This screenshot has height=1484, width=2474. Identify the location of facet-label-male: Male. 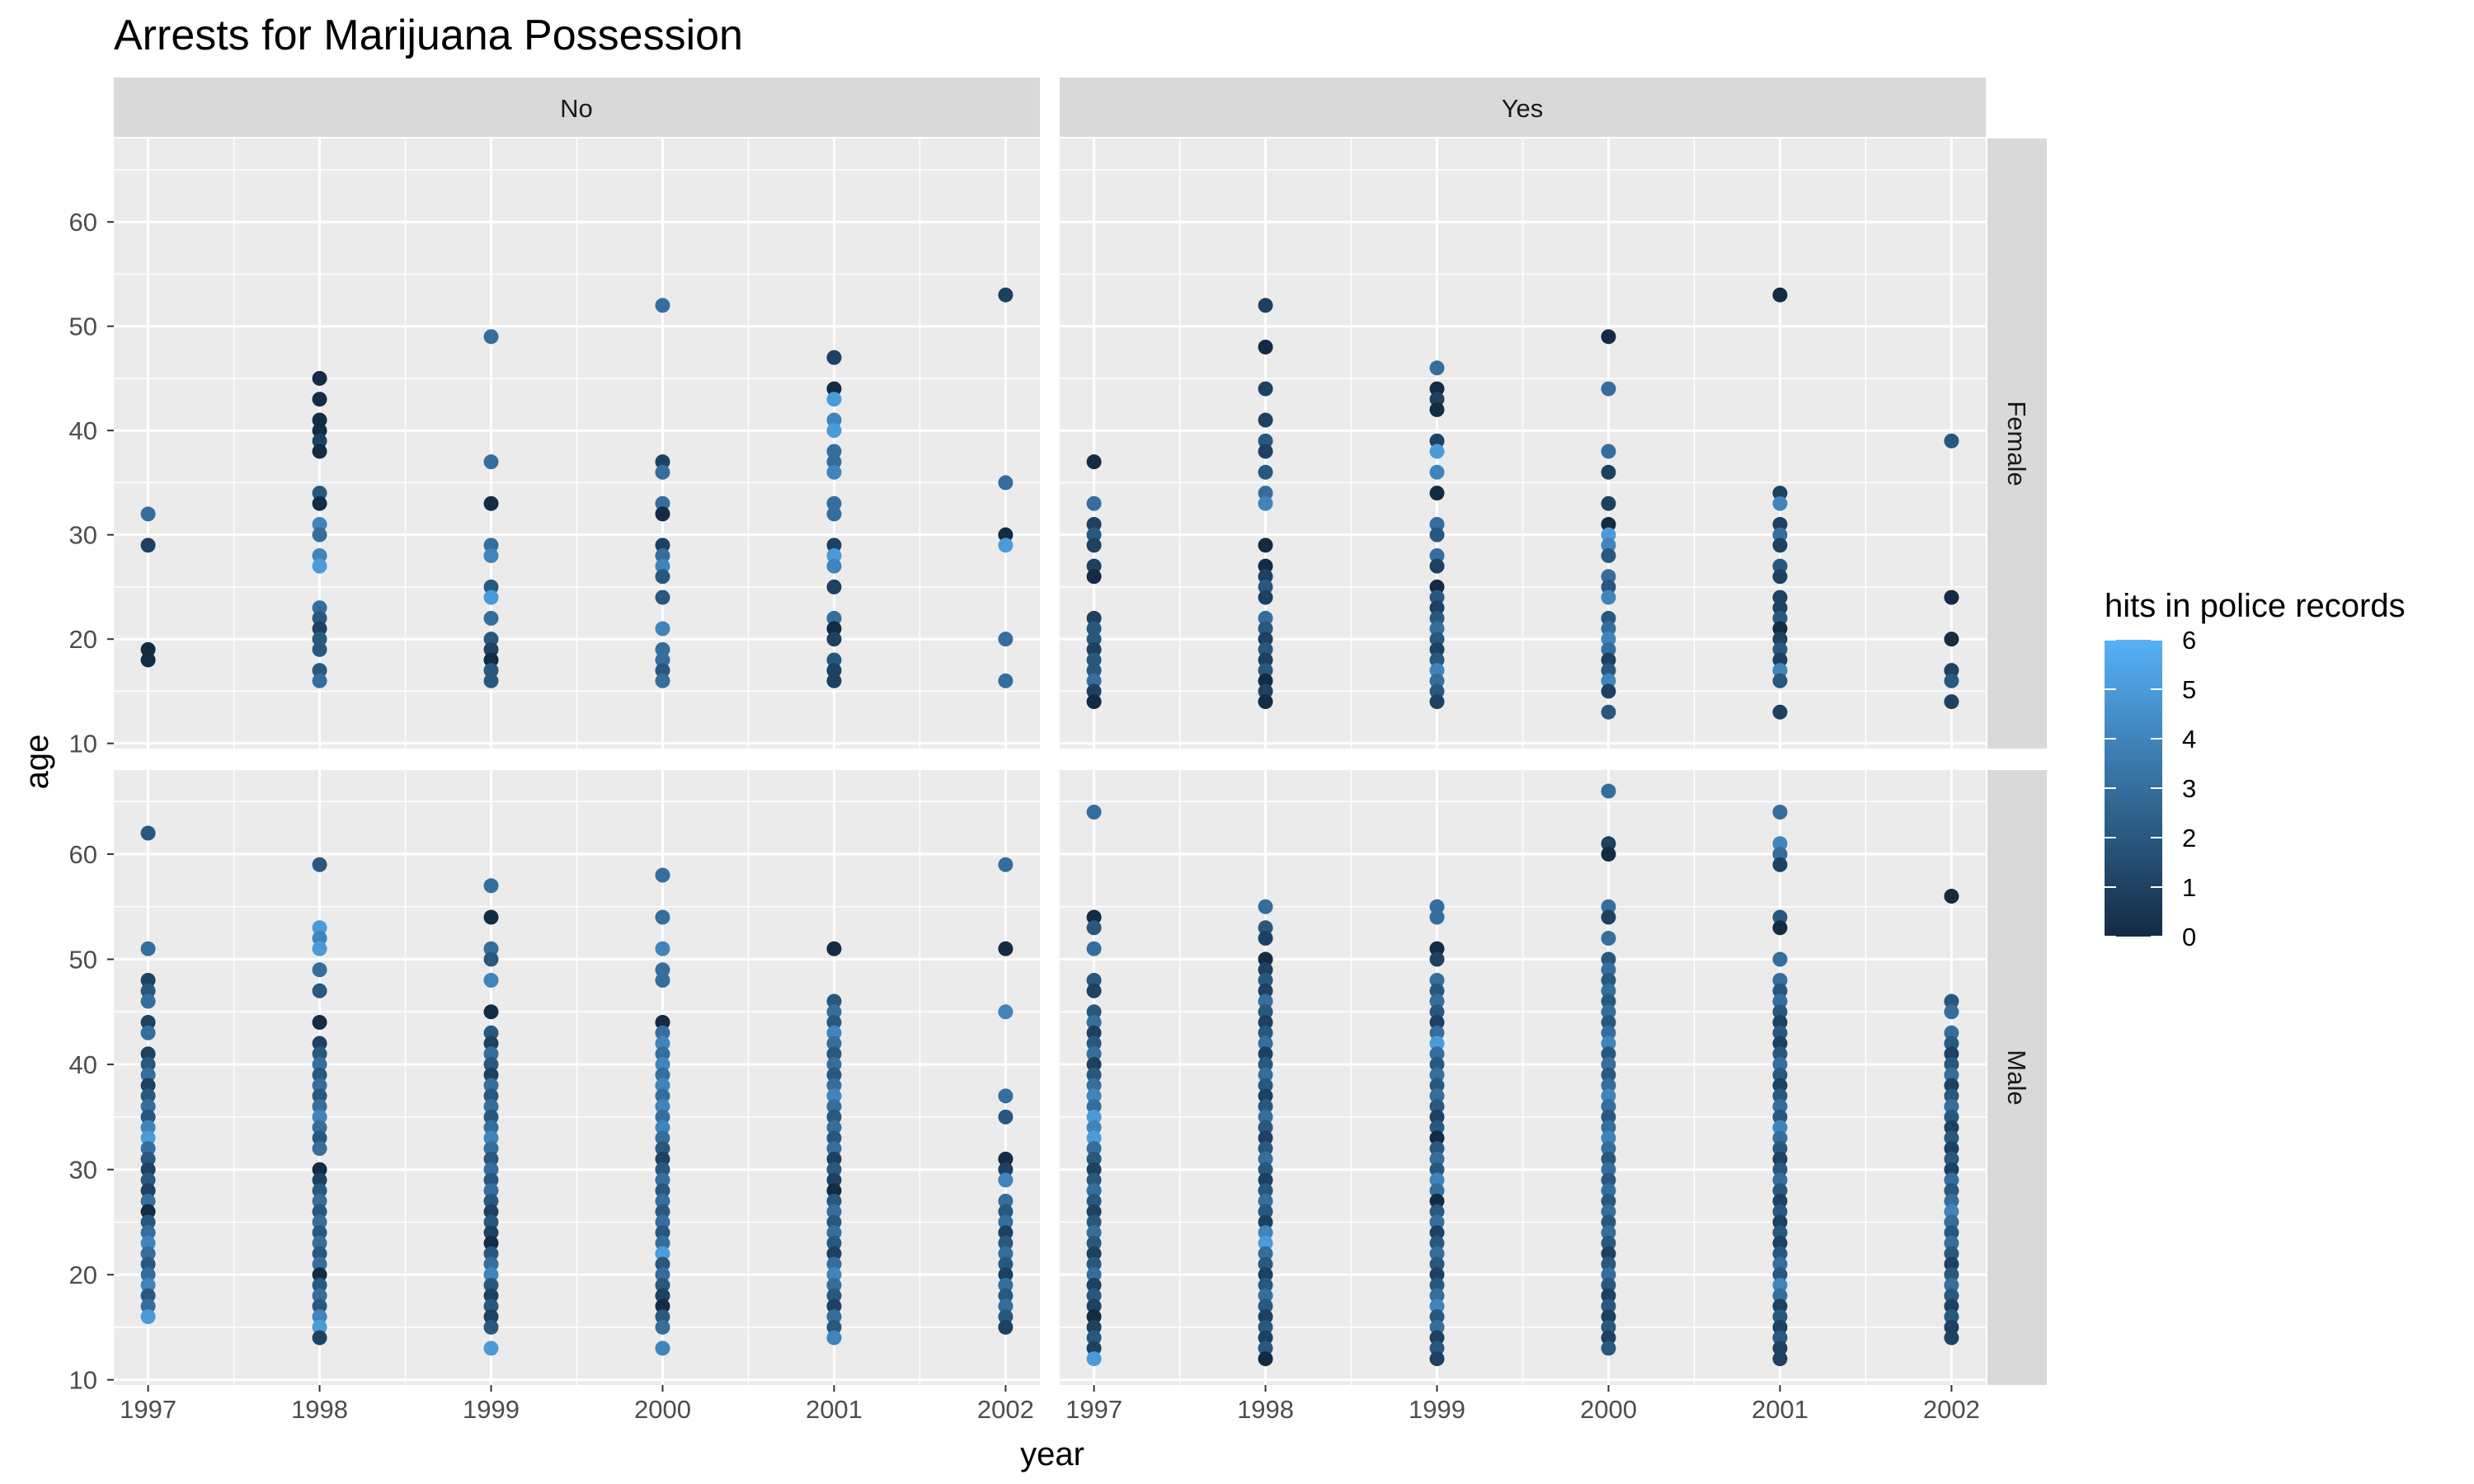
(2016, 1077).